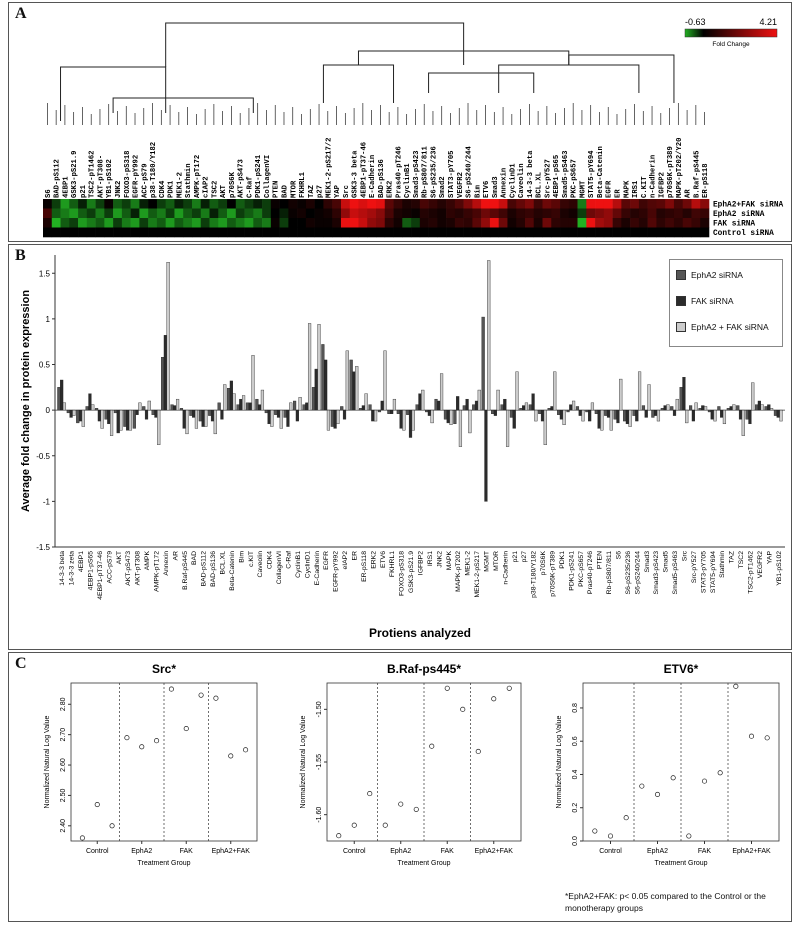 This screenshot has height=926, width=800. Describe the element at coordinates (575, 708) in the screenshot. I see `y-tick-label: 0.8` at that location.